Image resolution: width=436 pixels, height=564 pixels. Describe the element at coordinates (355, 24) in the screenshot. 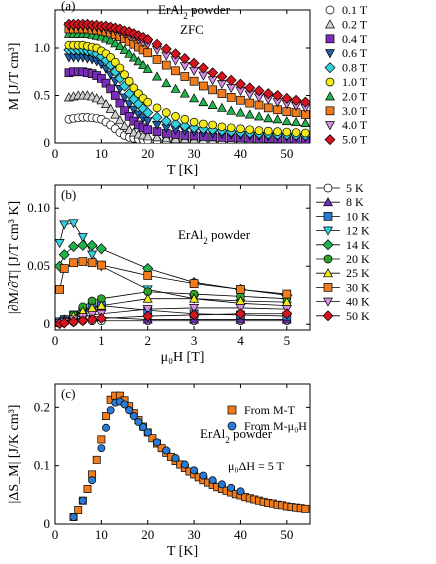

I see `legend-label: 0.2 T` at that location.